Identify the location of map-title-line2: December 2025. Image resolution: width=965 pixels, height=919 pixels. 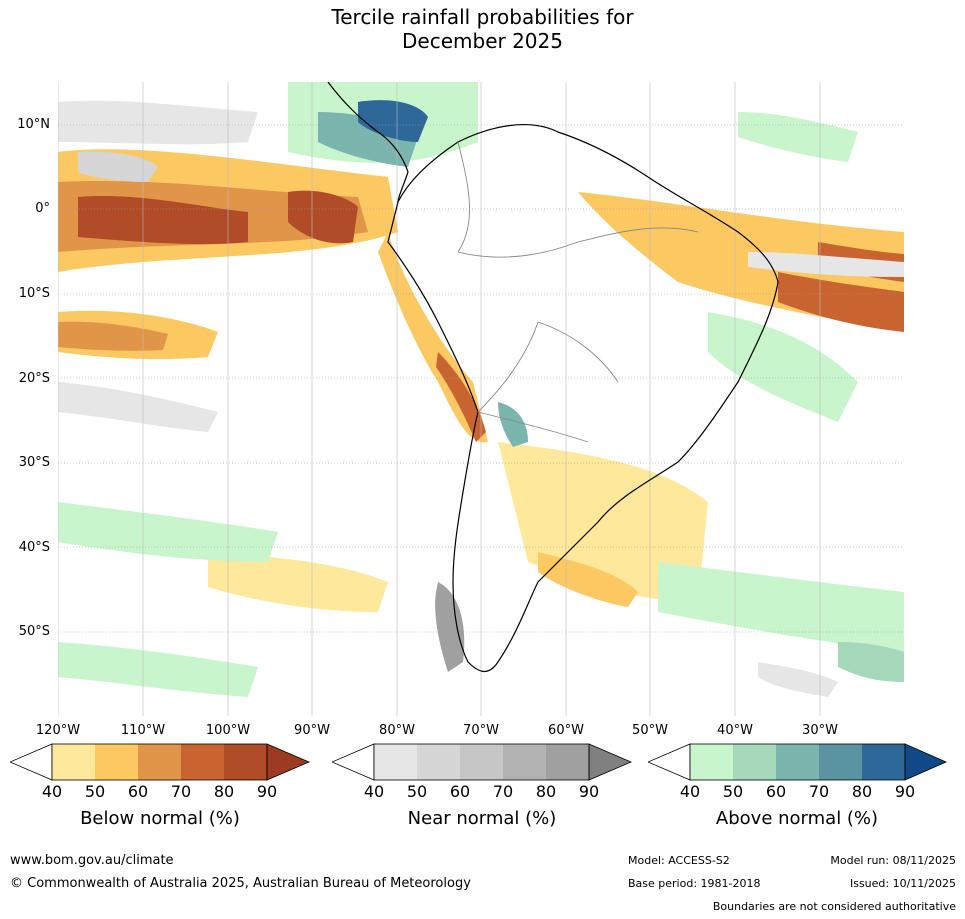
(482, 41).